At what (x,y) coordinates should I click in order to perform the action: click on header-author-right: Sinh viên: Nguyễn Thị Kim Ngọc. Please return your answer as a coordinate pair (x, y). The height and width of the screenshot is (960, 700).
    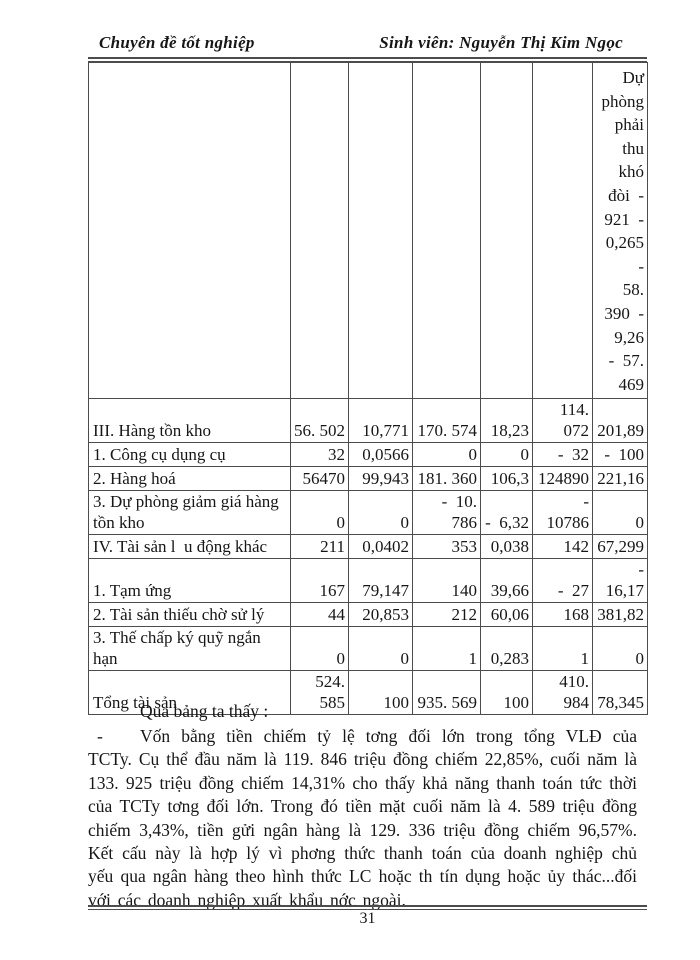
    Looking at the image, I should click on (501, 42).